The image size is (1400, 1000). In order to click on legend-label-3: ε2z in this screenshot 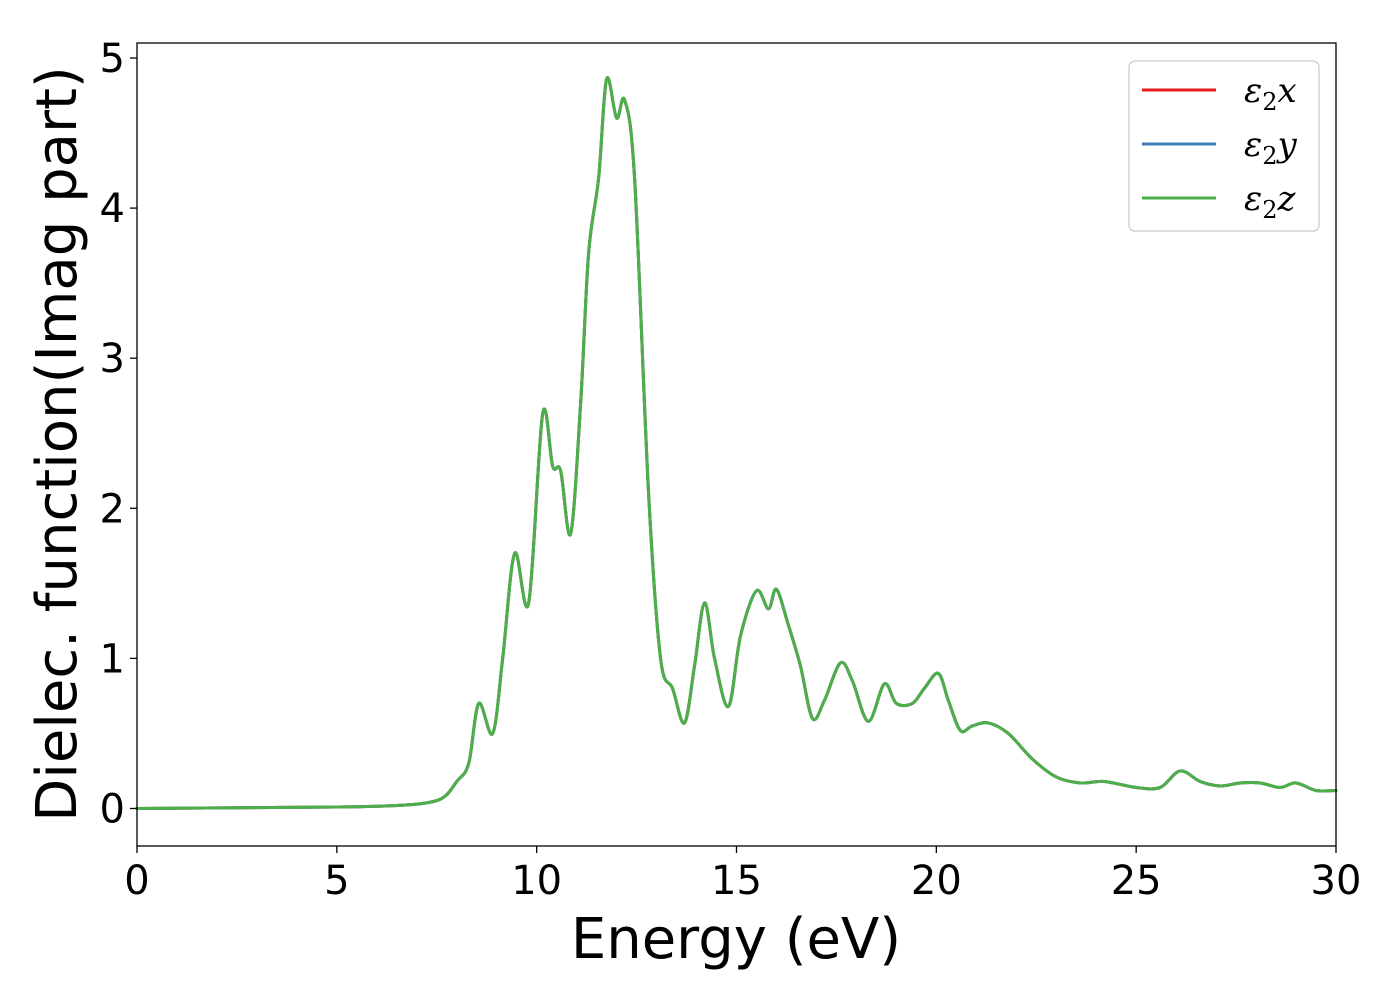, I will do `click(1270, 201)`.